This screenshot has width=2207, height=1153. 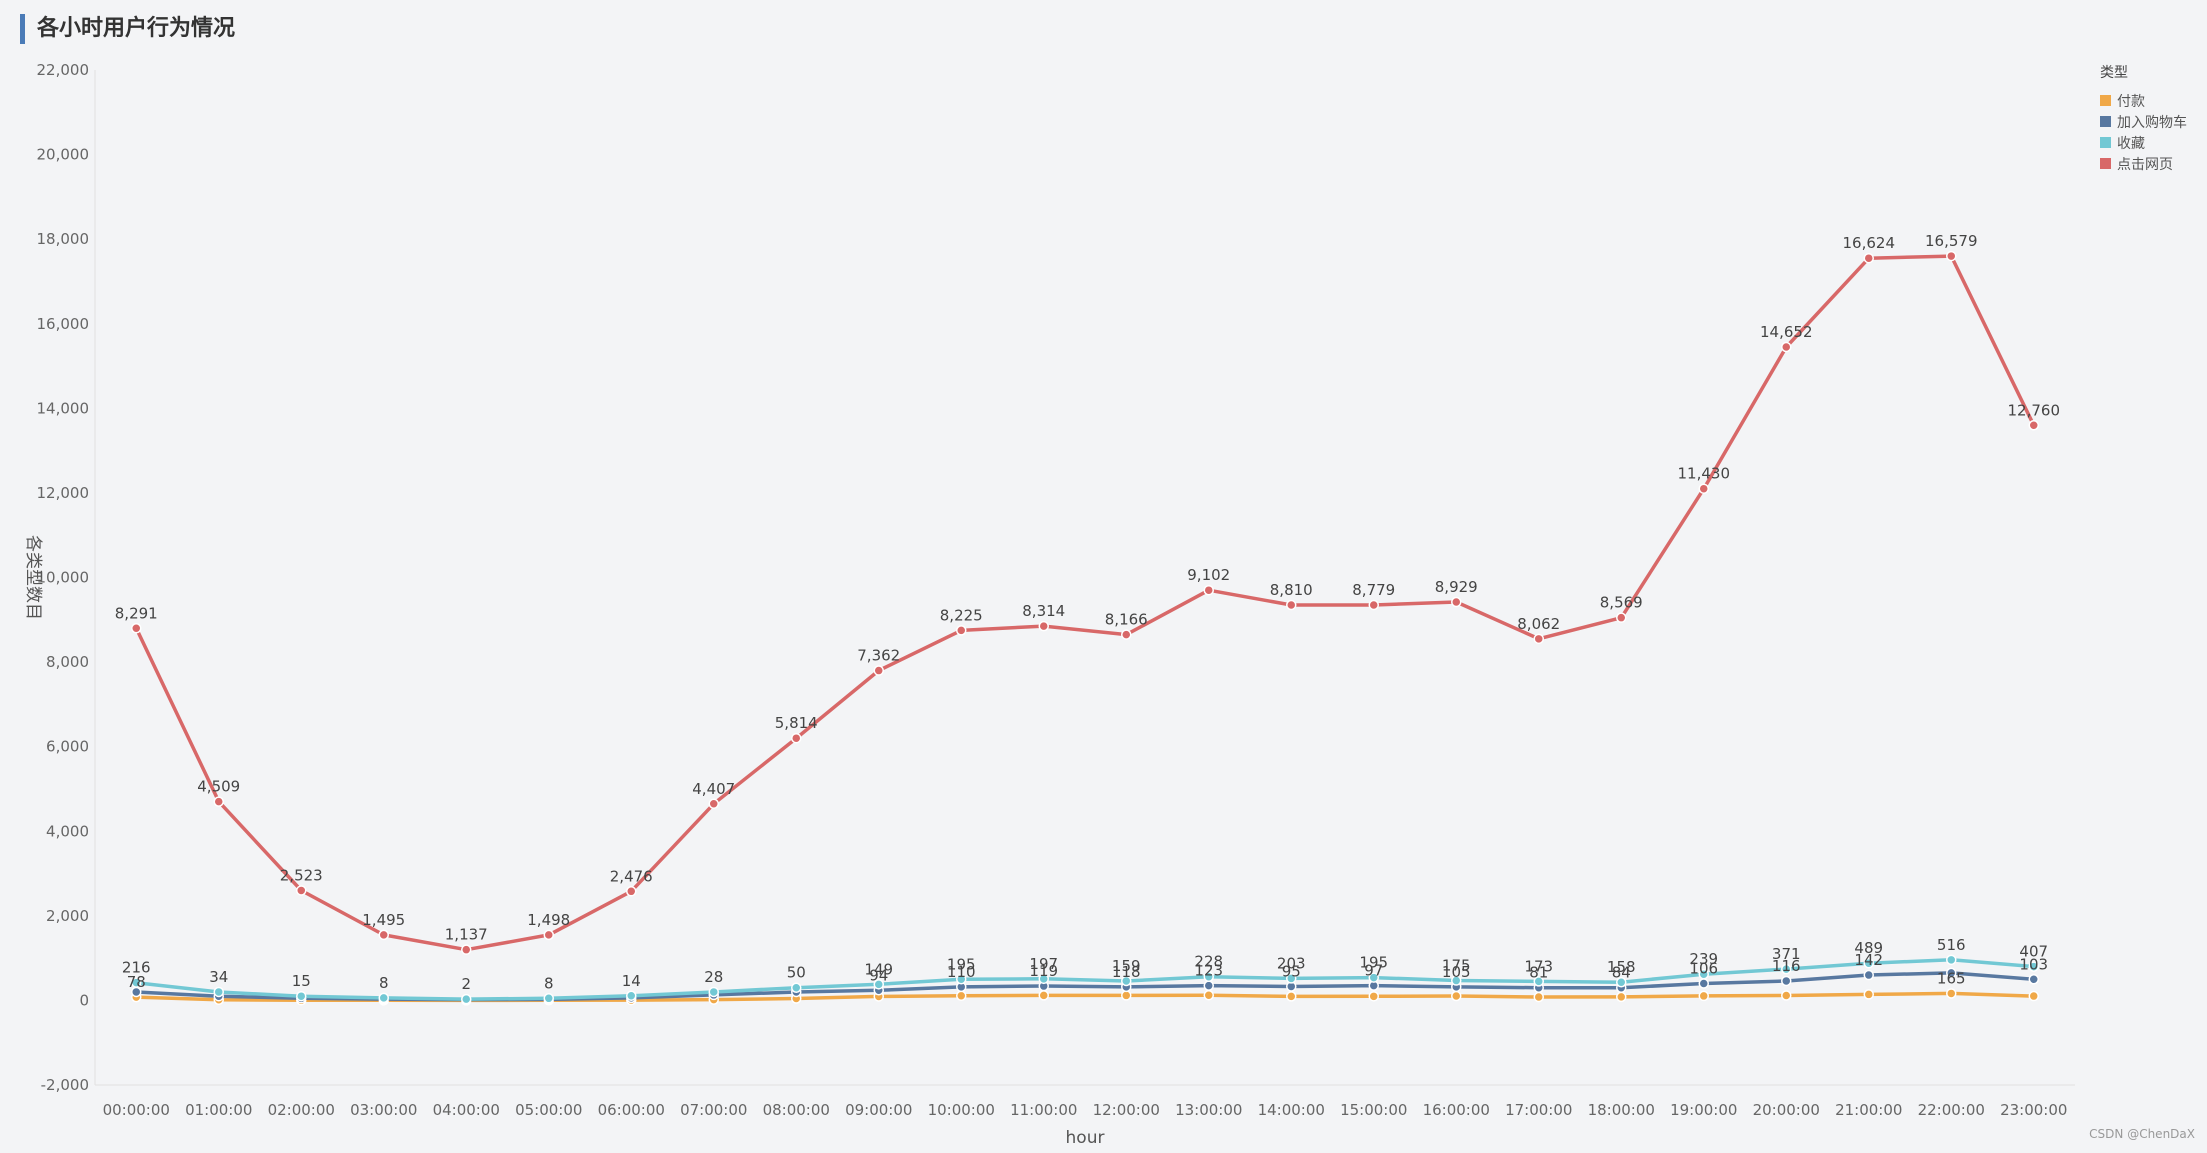 What do you see at coordinates (1208, 1110) in the screenshot?
I see `x-tick-label: 13:00:00` at bounding box center [1208, 1110].